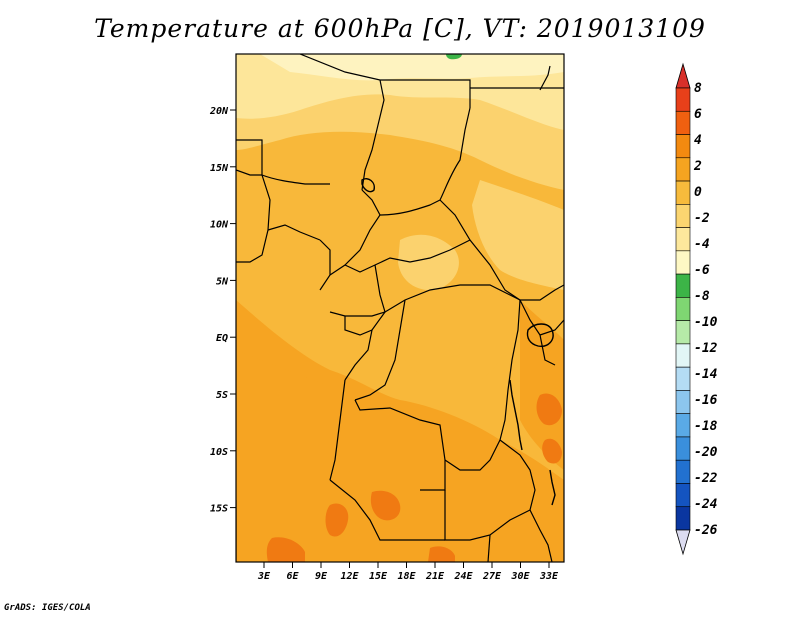 The image size is (800, 618). I want to click on x-axis: 3E 6E 9E 12E 15E 18E 21E 24E 27E 30E 33E, so click(408, 572).